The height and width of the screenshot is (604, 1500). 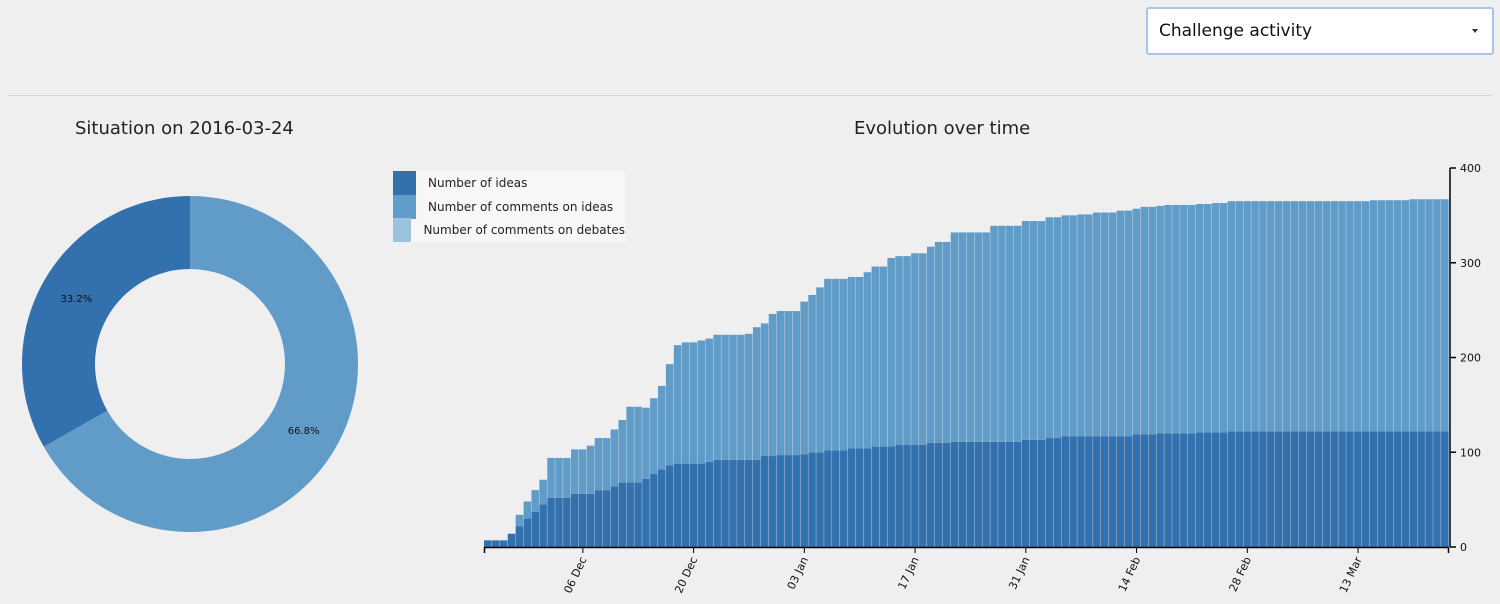 I want to click on donut-chart-title: Situation on 2016-03-24, so click(x=184, y=128).